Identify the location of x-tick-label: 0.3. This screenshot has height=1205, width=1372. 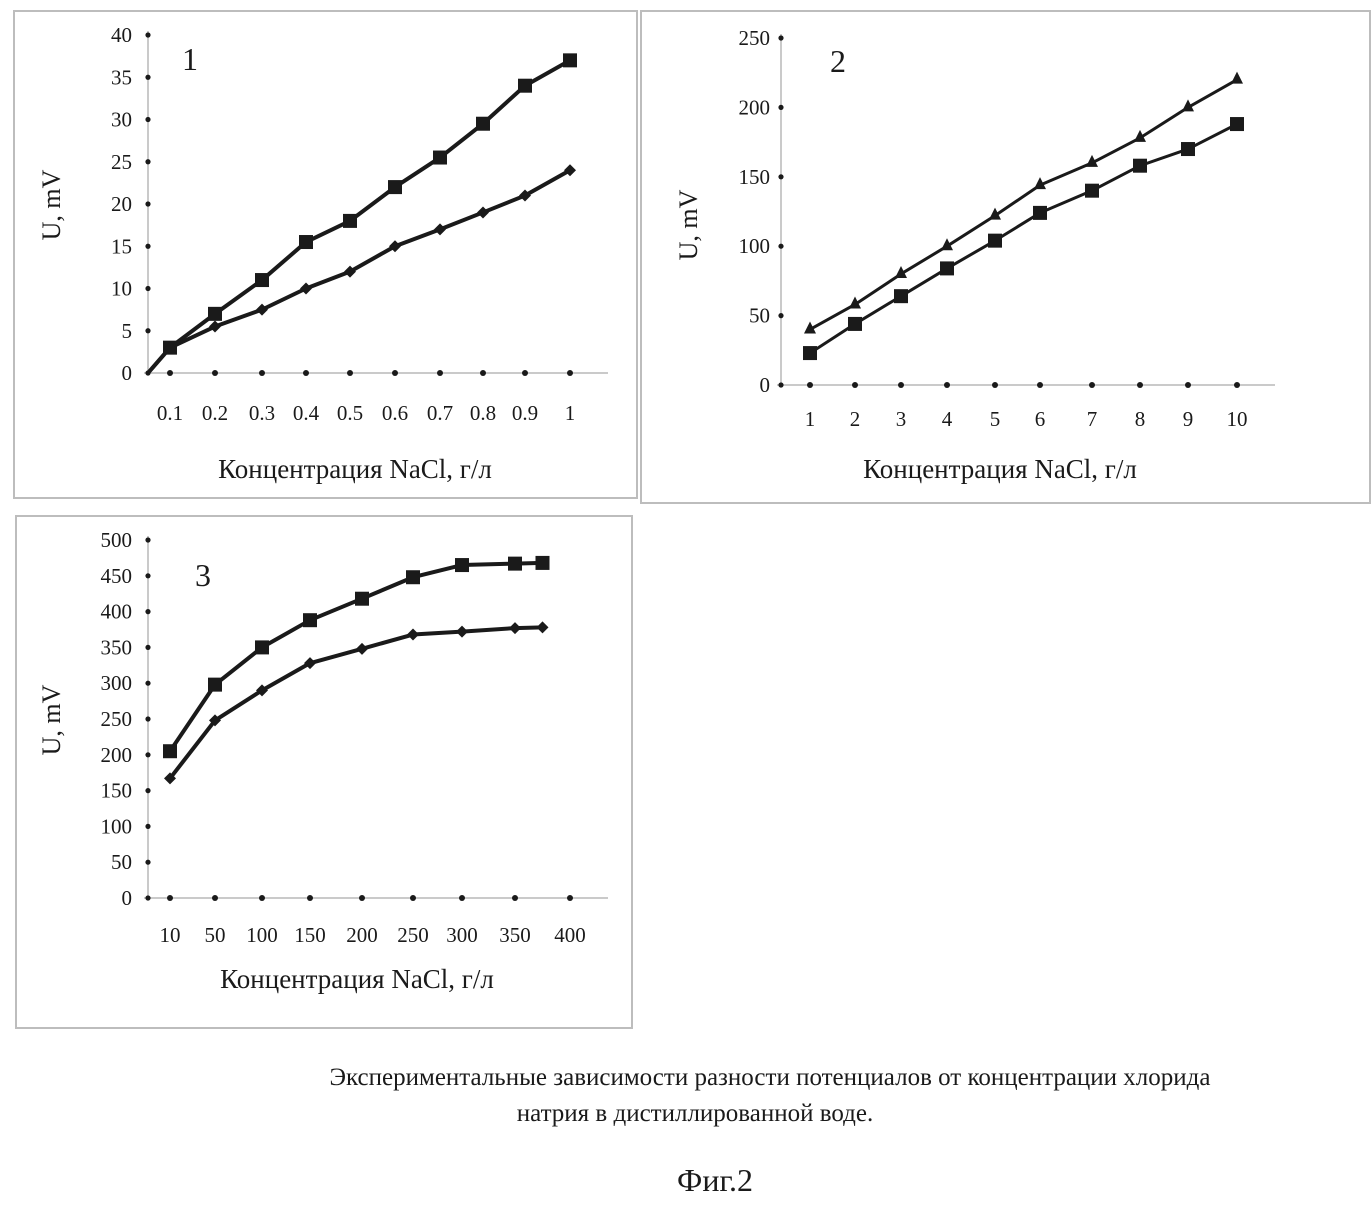
(262, 413).